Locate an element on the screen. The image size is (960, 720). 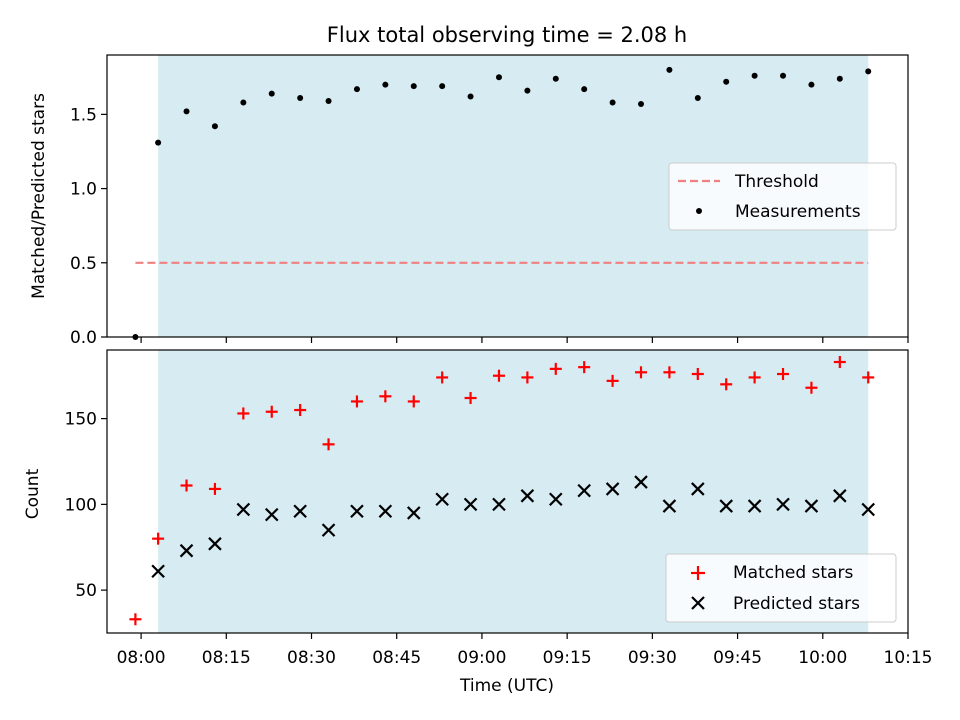
x-tick-label: 10:15 is located at coordinates (908, 658).